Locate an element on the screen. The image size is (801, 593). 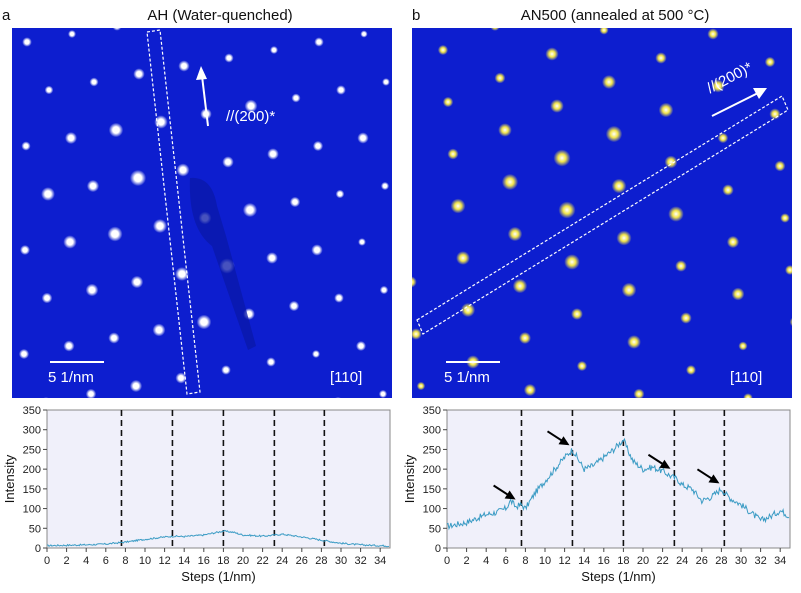
scale-bar-a is located at coordinates (77, 362).